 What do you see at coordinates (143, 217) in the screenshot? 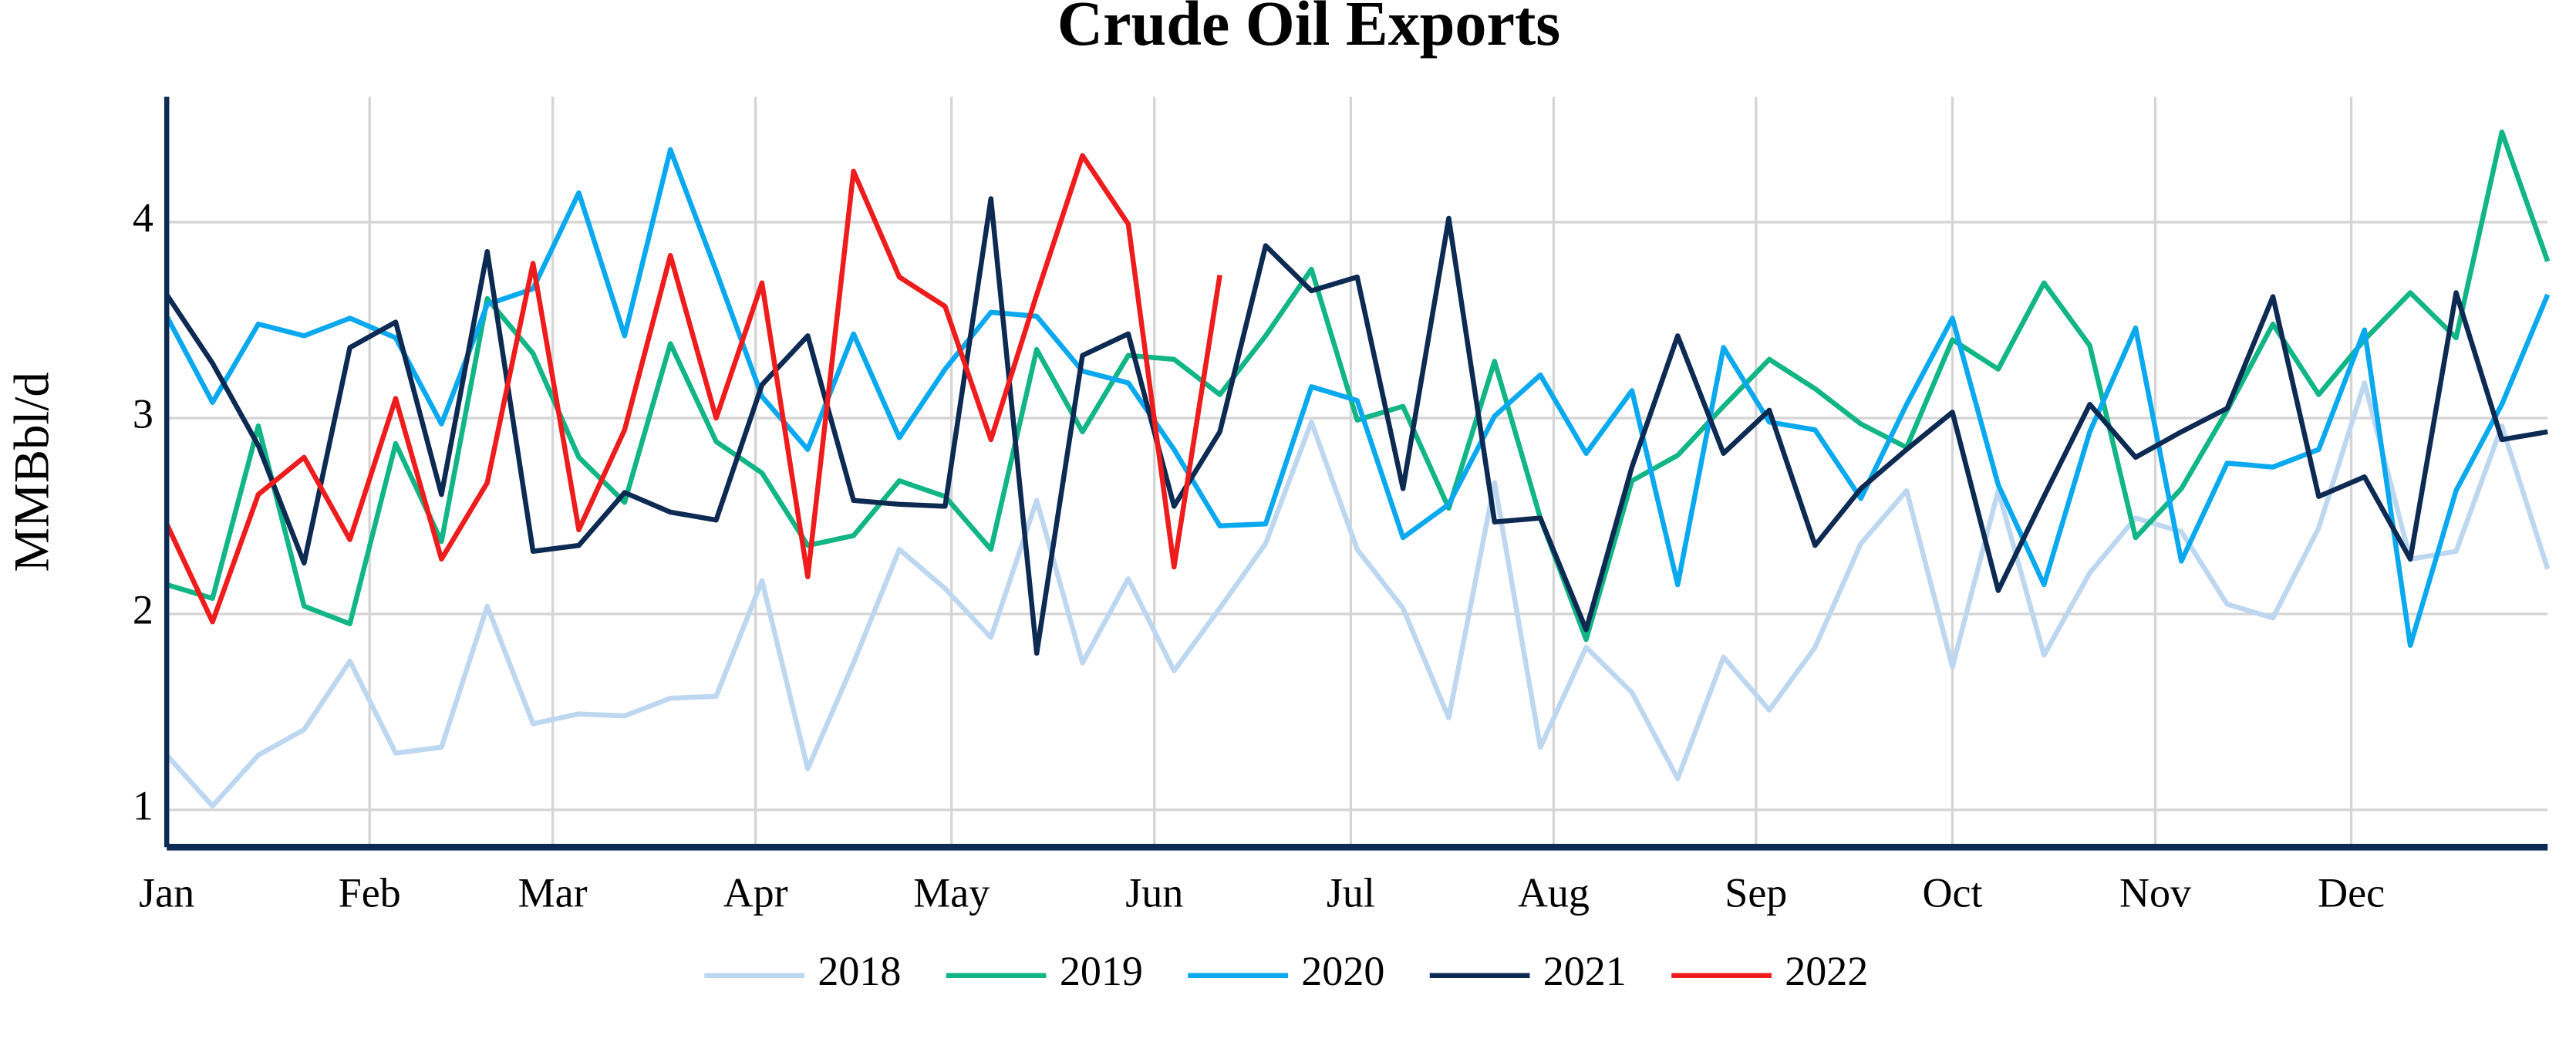
I see `y-tick-label: 4` at bounding box center [143, 217].